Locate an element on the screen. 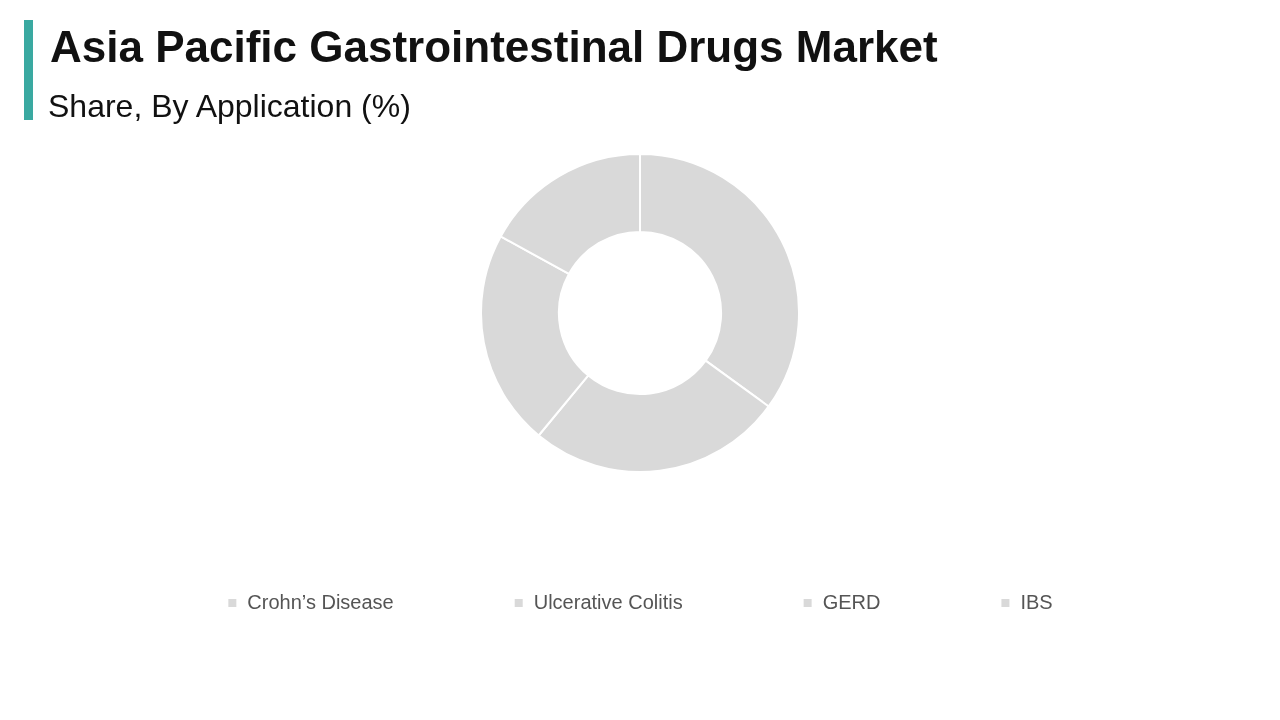 The height and width of the screenshot is (720, 1280). legend-label: GERD is located at coordinates (851, 601).